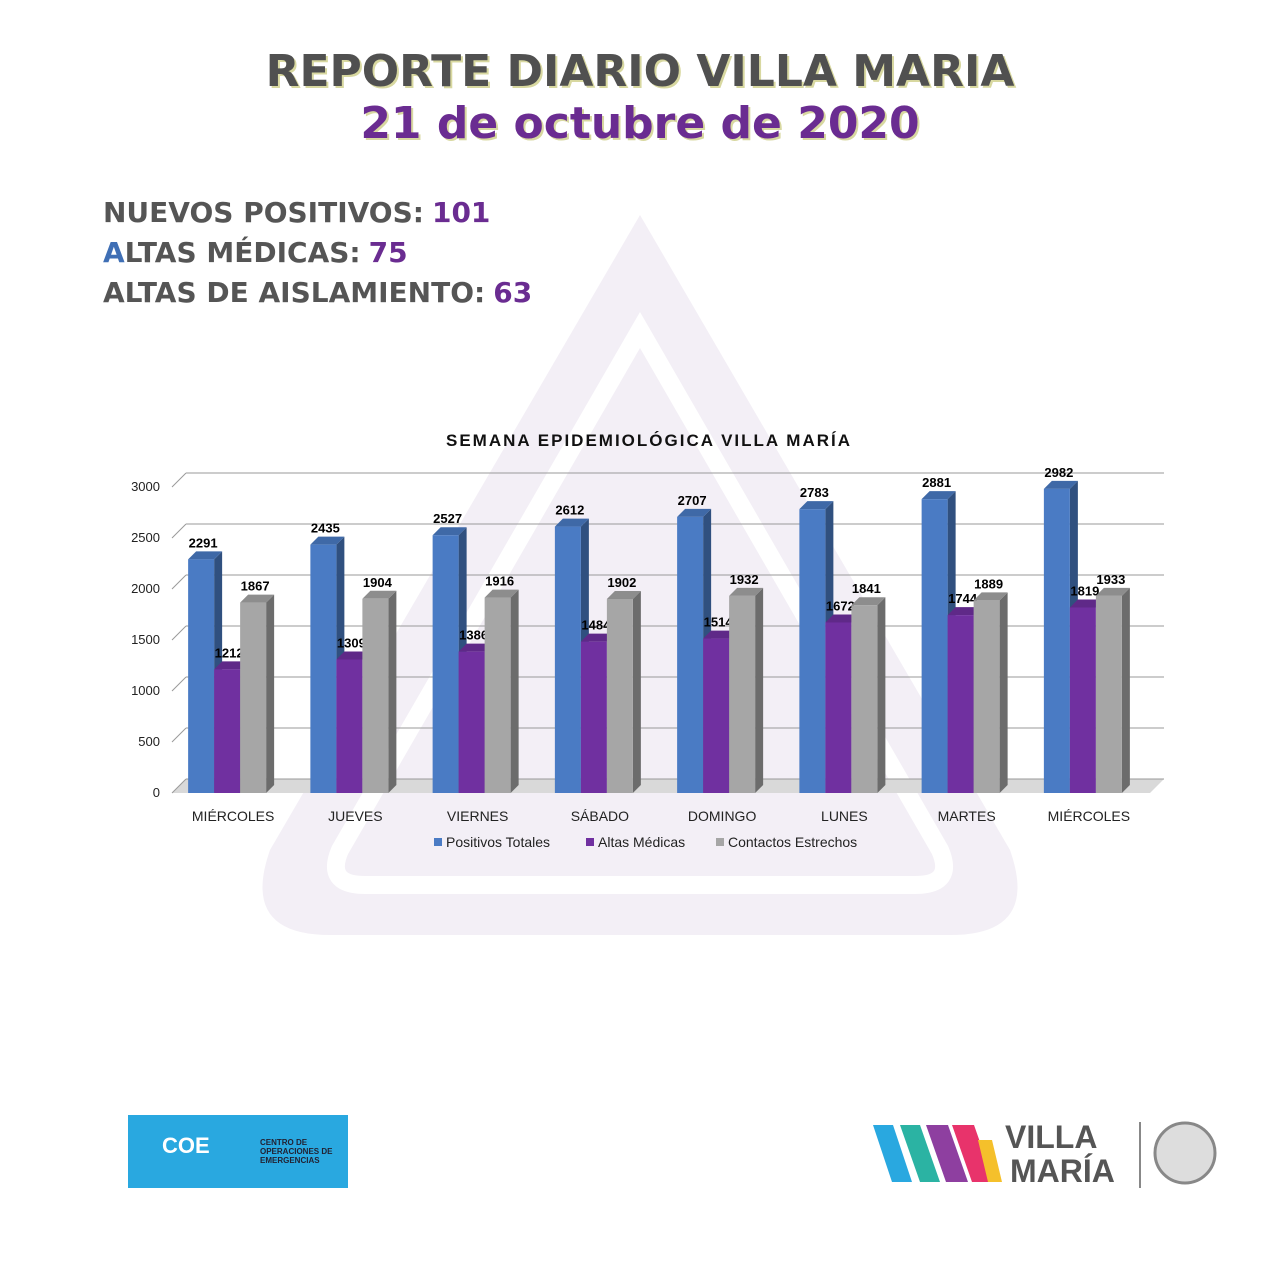 The width and height of the screenshot is (1280, 1280). Describe the element at coordinates (722, 816) in the screenshot. I see `x-tick-label: DOMINGO` at that location.